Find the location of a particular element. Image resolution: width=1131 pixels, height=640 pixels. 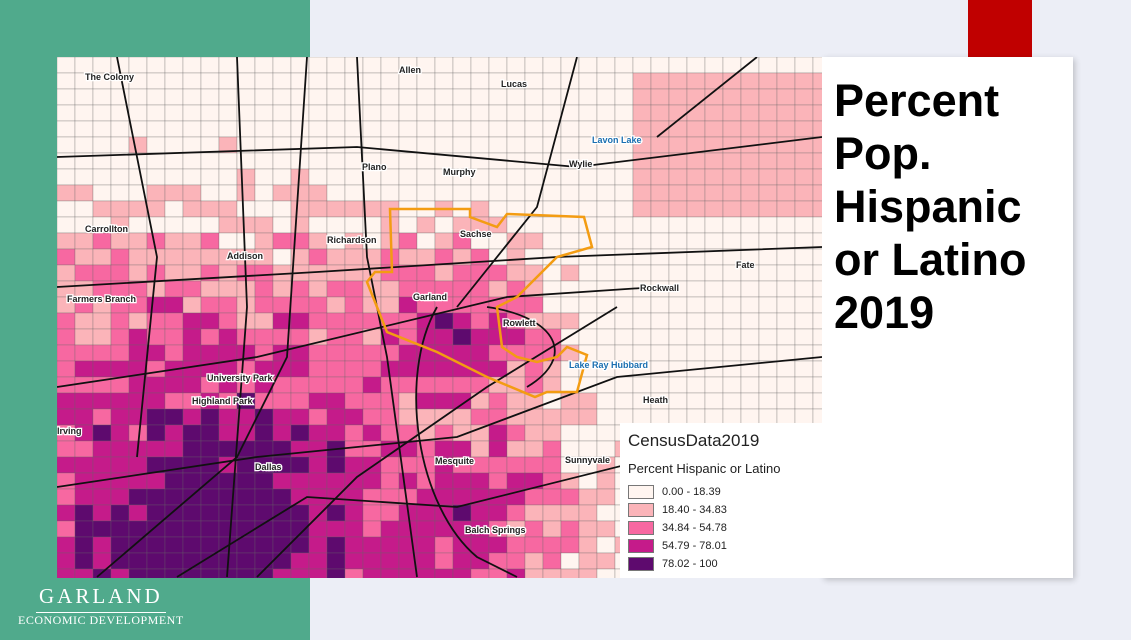

logo-name: GARLAND is located at coordinates (101, 598).